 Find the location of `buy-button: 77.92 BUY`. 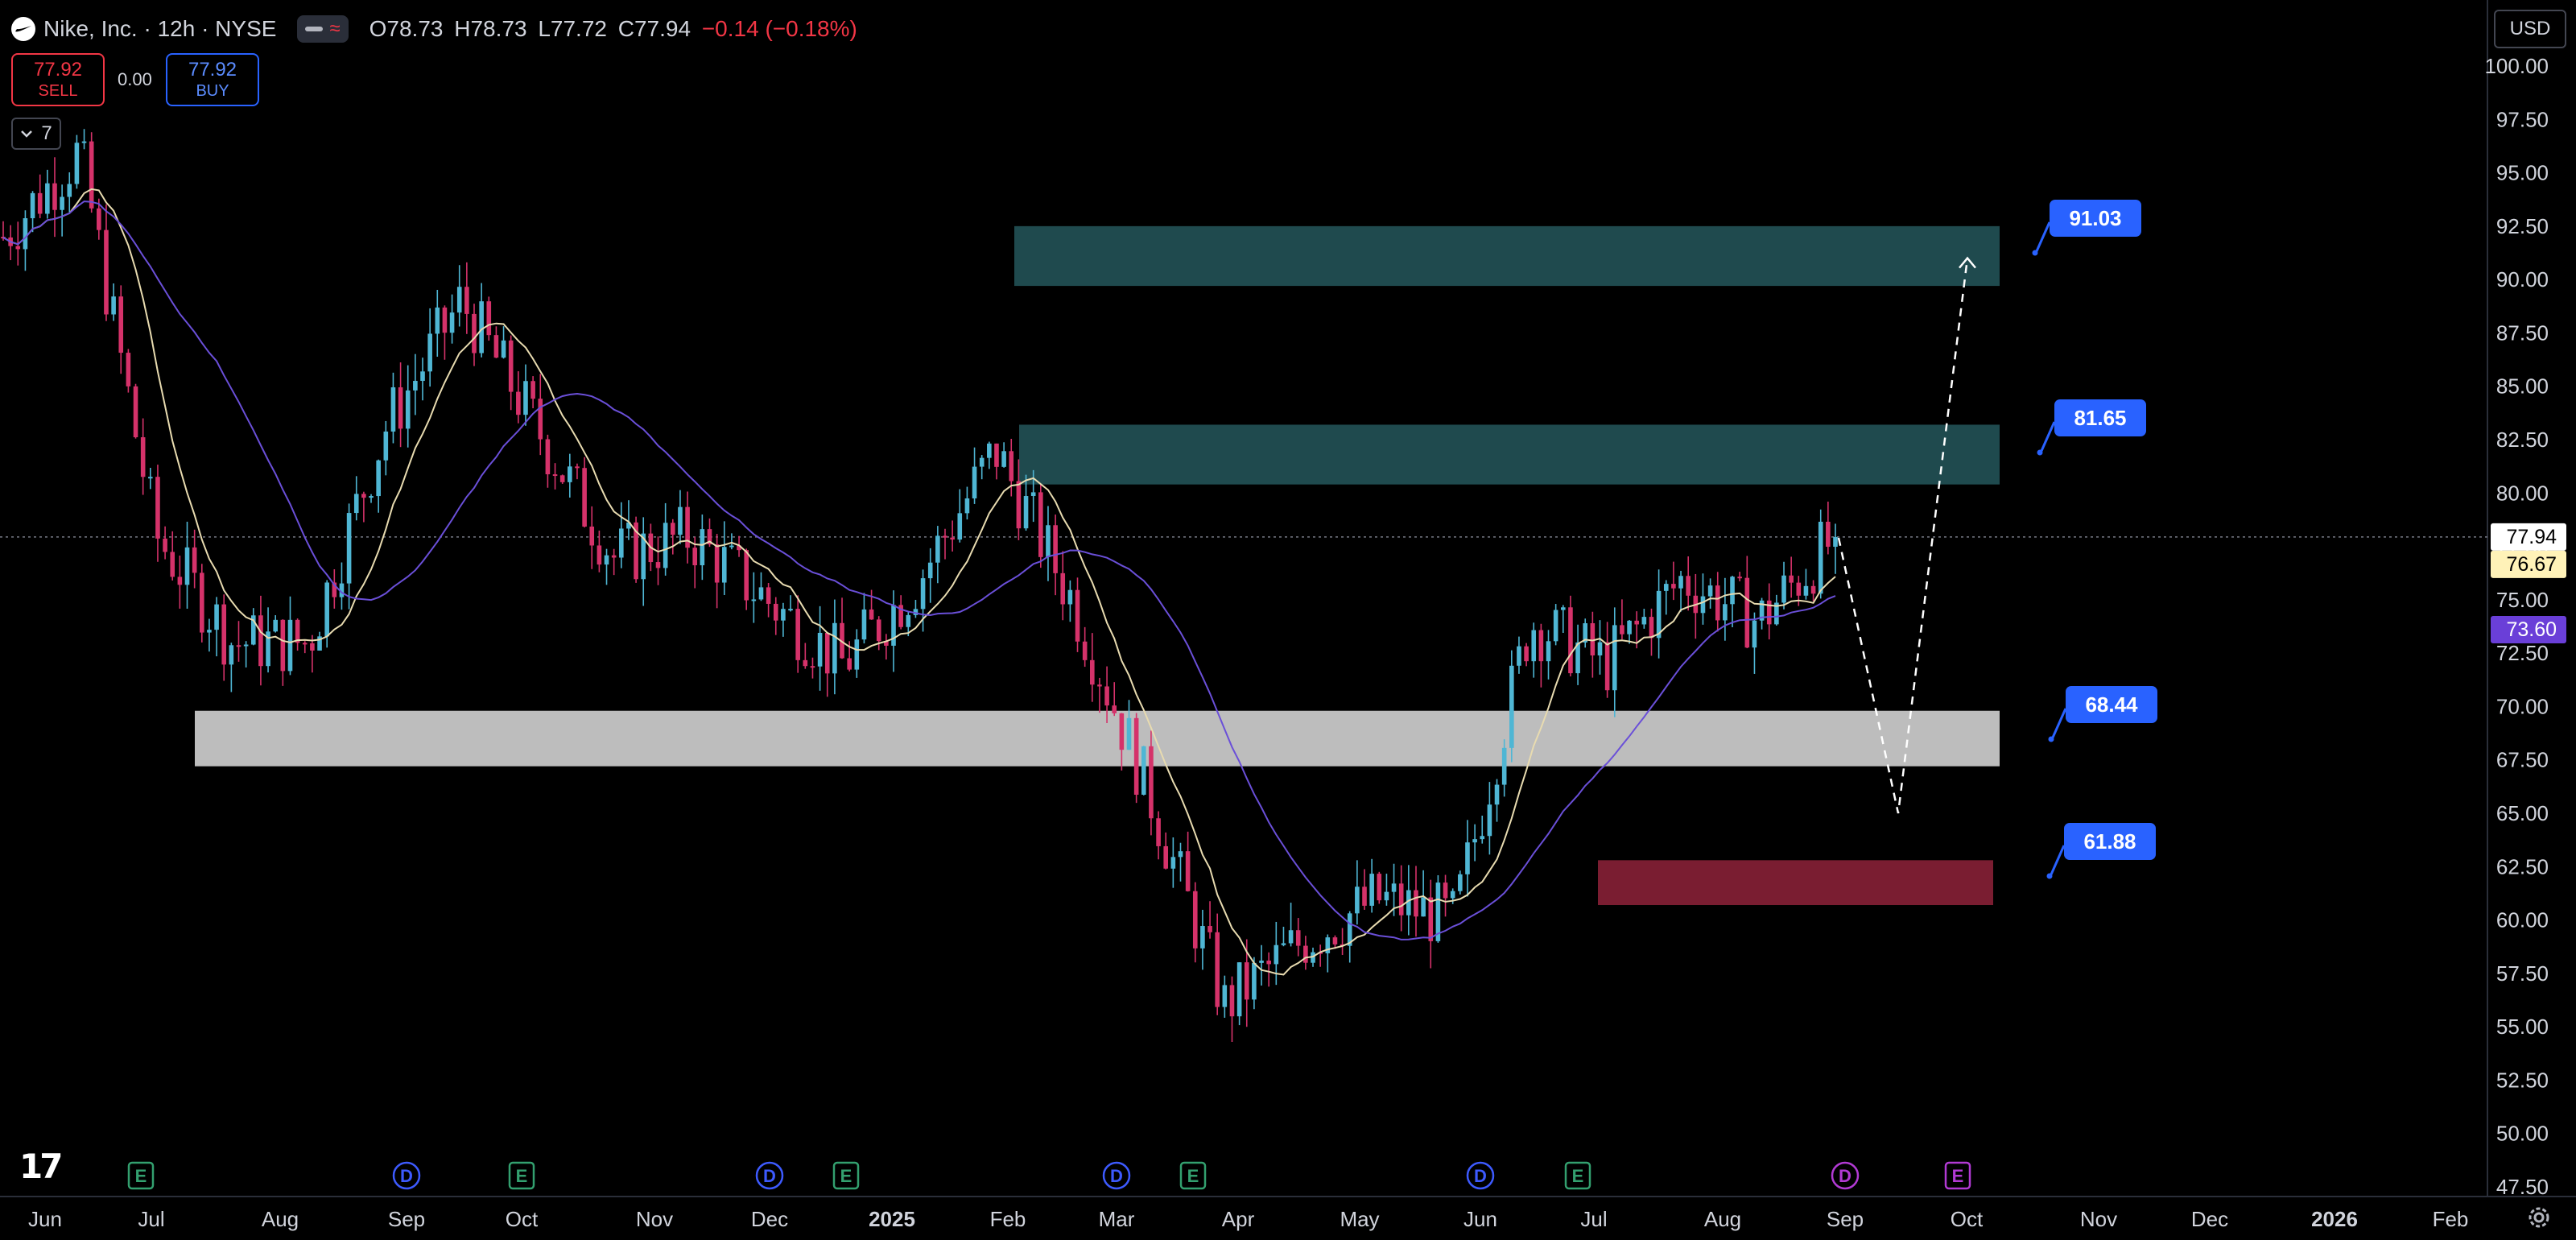

buy-button: 77.92 BUY is located at coordinates (212, 79).